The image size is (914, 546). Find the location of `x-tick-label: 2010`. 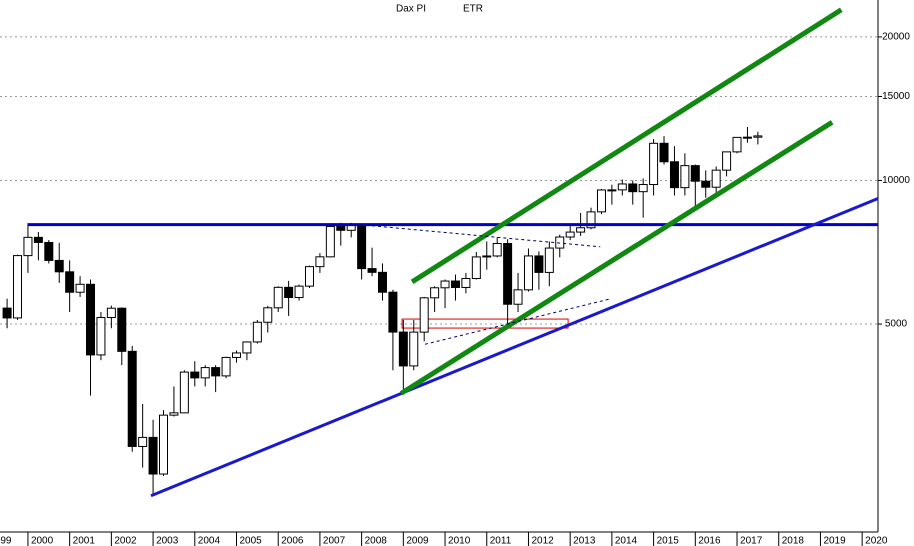

x-tick-label: 2010 is located at coordinates (459, 541).